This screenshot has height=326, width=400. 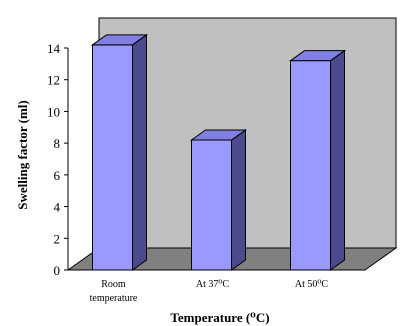 I want to click on y-tick-label: 6, so click(x=57, y=175).